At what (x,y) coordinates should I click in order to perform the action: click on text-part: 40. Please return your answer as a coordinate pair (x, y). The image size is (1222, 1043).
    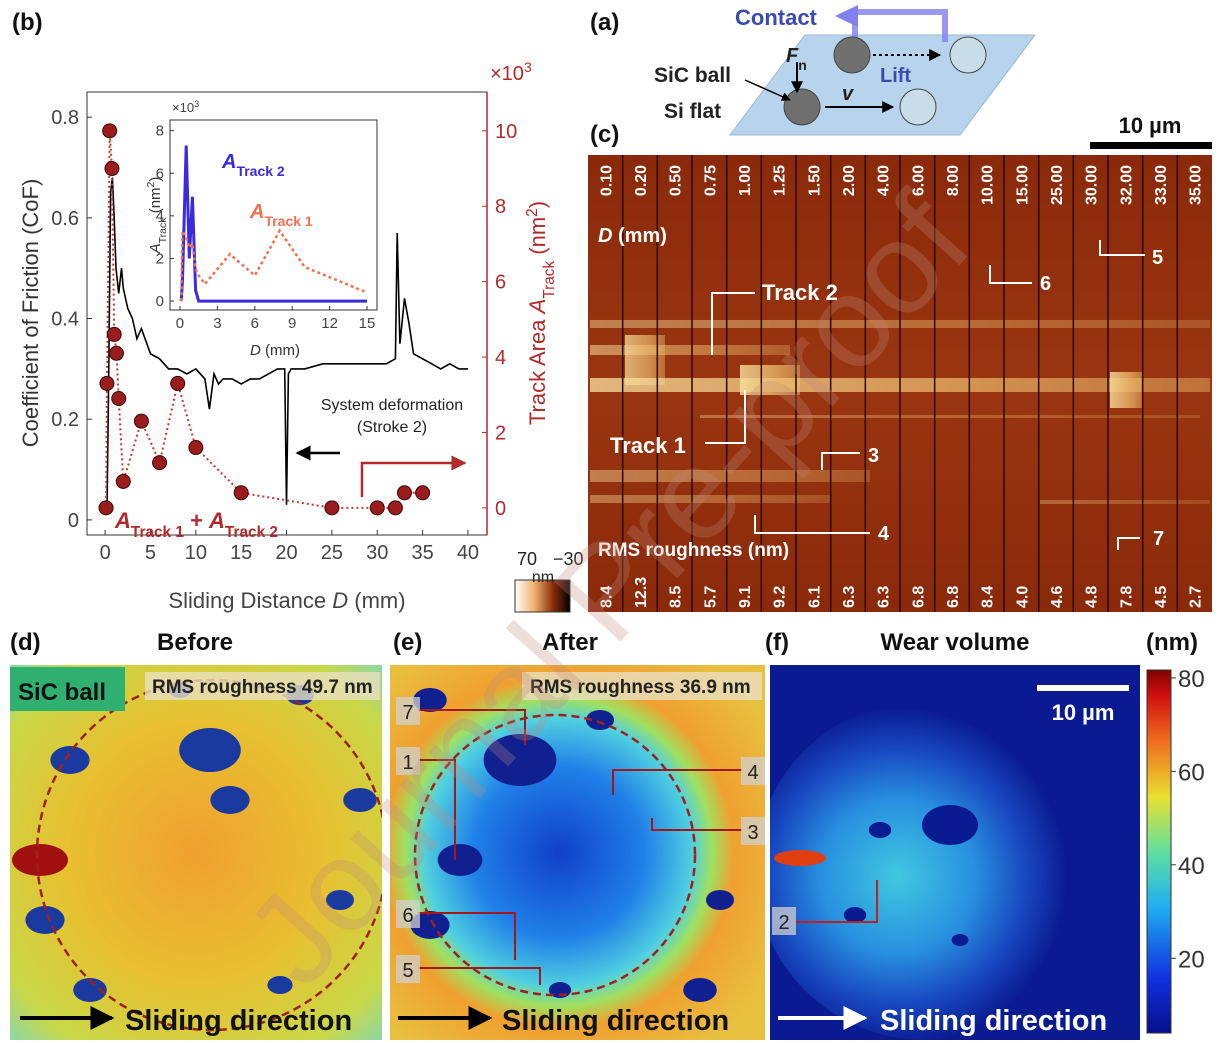
    Looking at the image, I should click on (1191, 866).